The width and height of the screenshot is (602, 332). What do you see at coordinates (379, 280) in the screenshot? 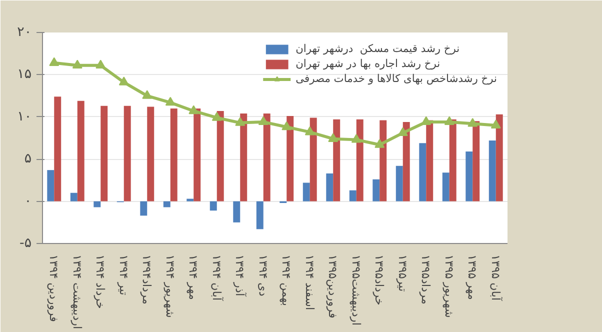
I see `x-tick-label: خرداد۱۳۹۵` at bounding box center [379, 280].